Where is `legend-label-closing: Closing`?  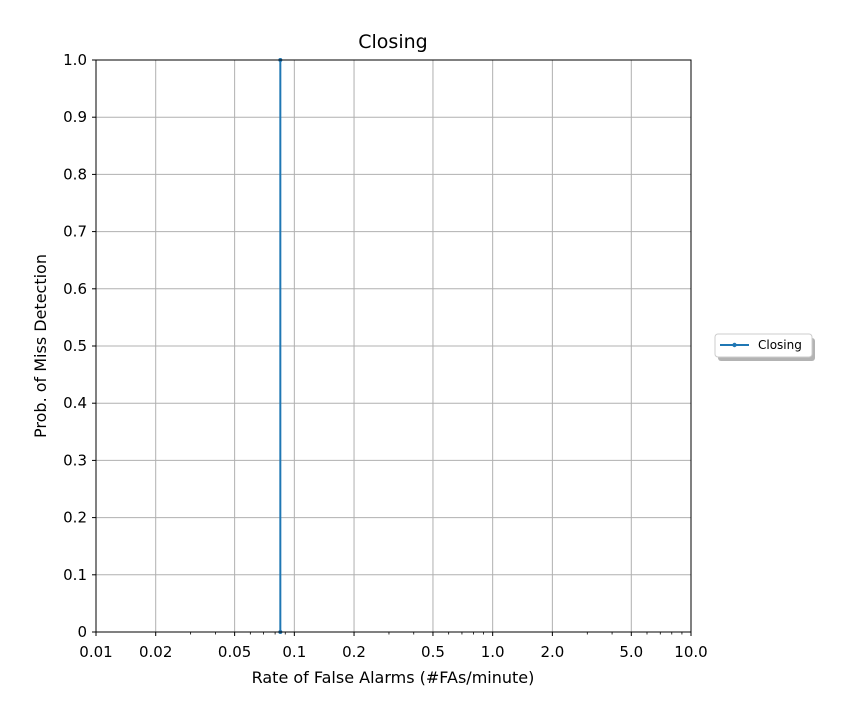 legend-label-closing: Closing is located at coordinates (780, 345).